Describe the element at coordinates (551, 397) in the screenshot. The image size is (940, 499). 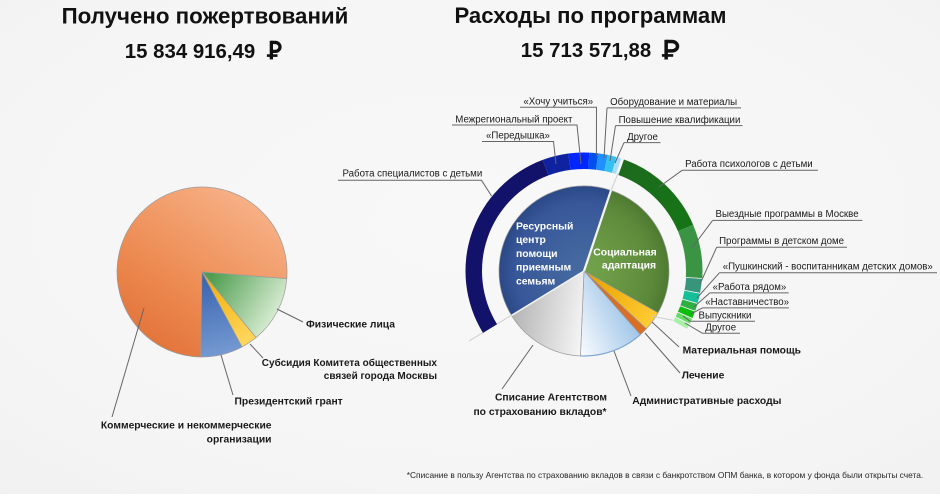
I see `svg-text: Списание Агентством` at that location.